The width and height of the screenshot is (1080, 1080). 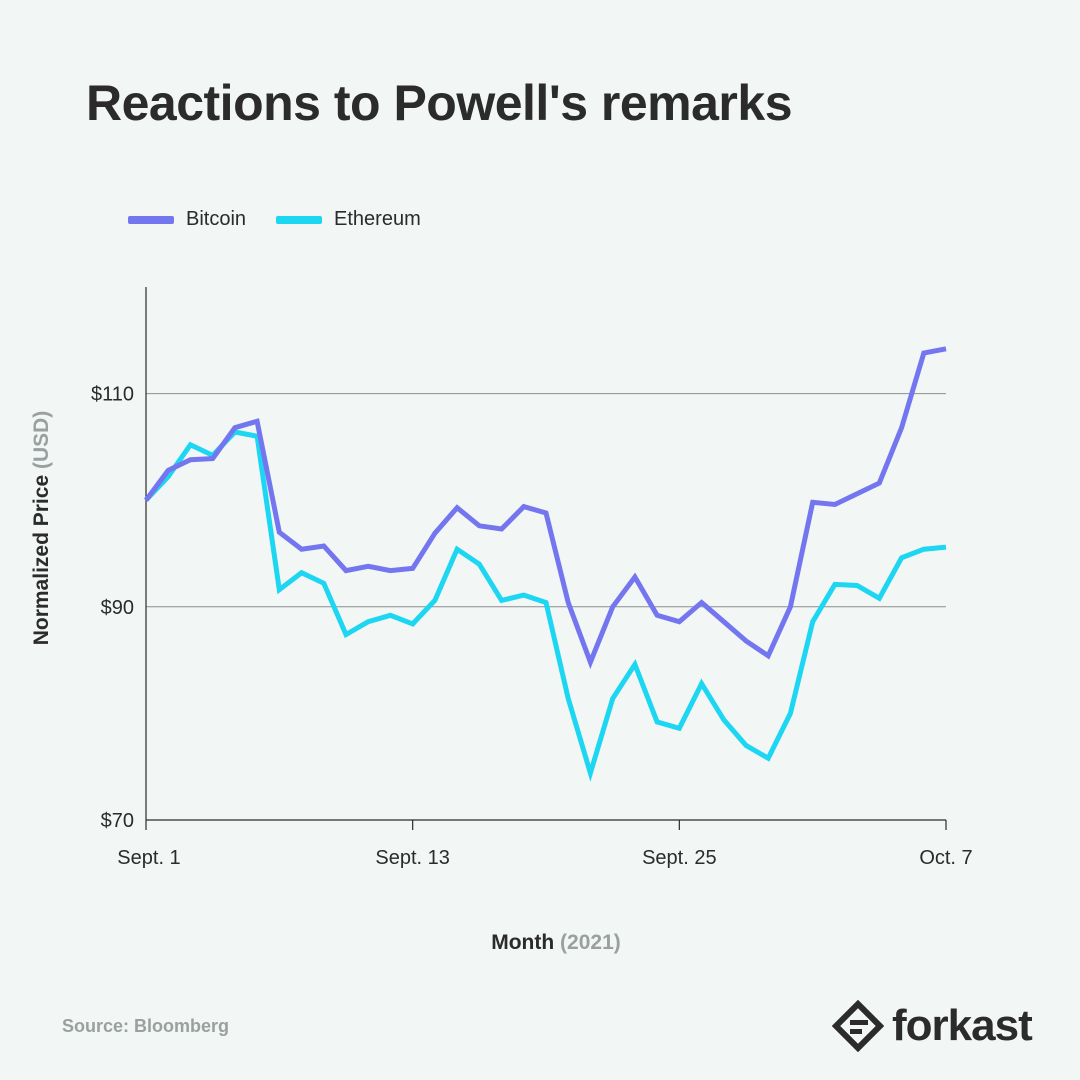 What do you see at coordinates (679, 858) in the screenshot?
I see `x-tick-label-24: Sept. 25` at bounding box center [679, 858].